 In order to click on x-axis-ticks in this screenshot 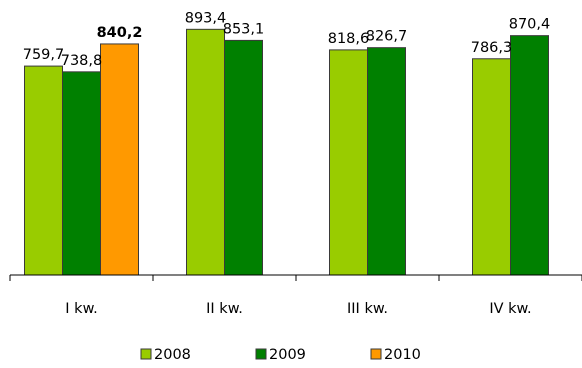, I will do `click(295, 278)`.